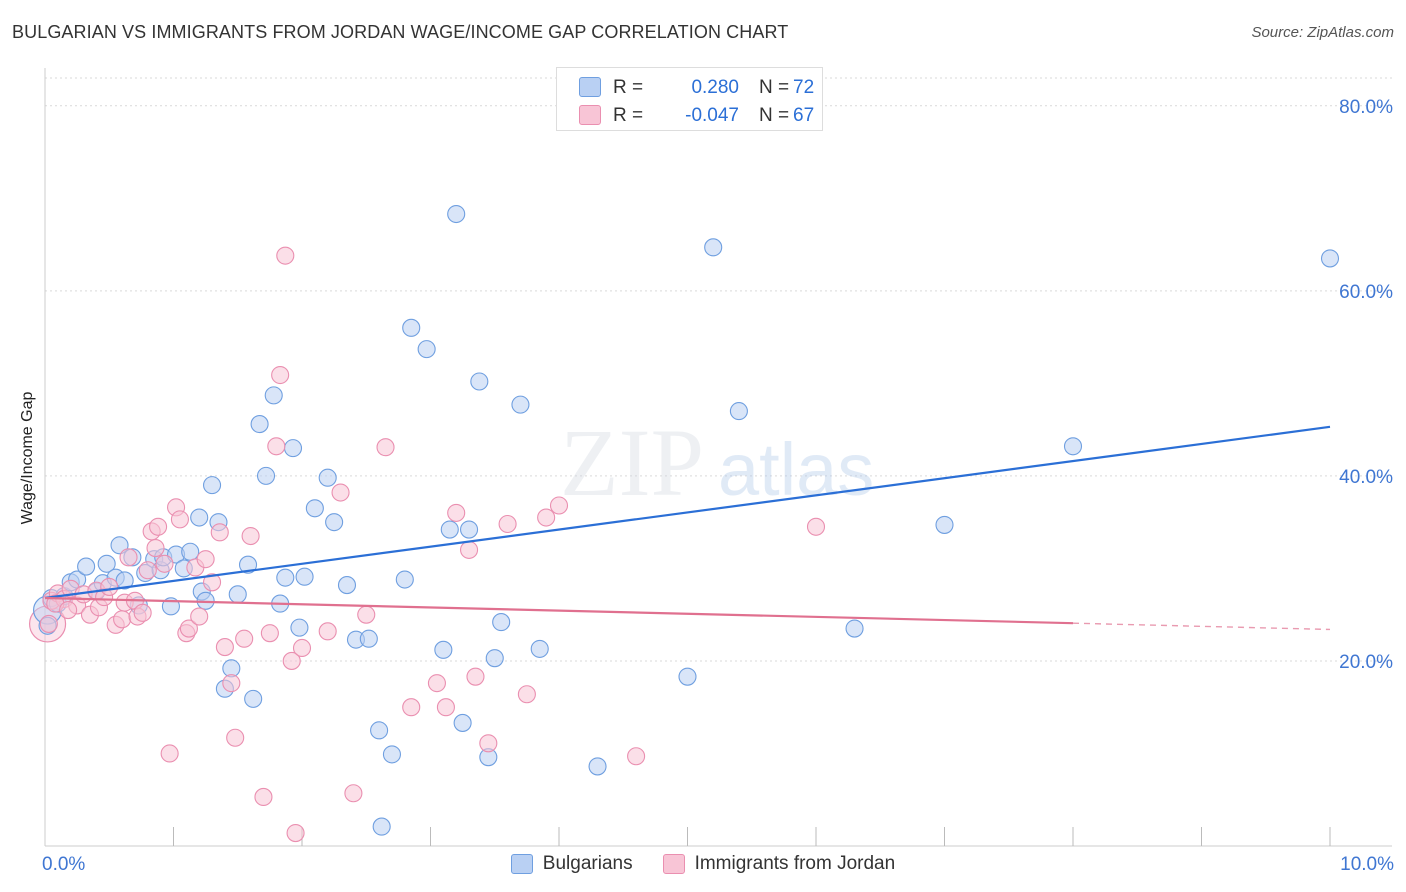 The width and height of the screenshot is (1406, 892). I want to click on y-tick-label: 80.0%, so click(1366, 107).